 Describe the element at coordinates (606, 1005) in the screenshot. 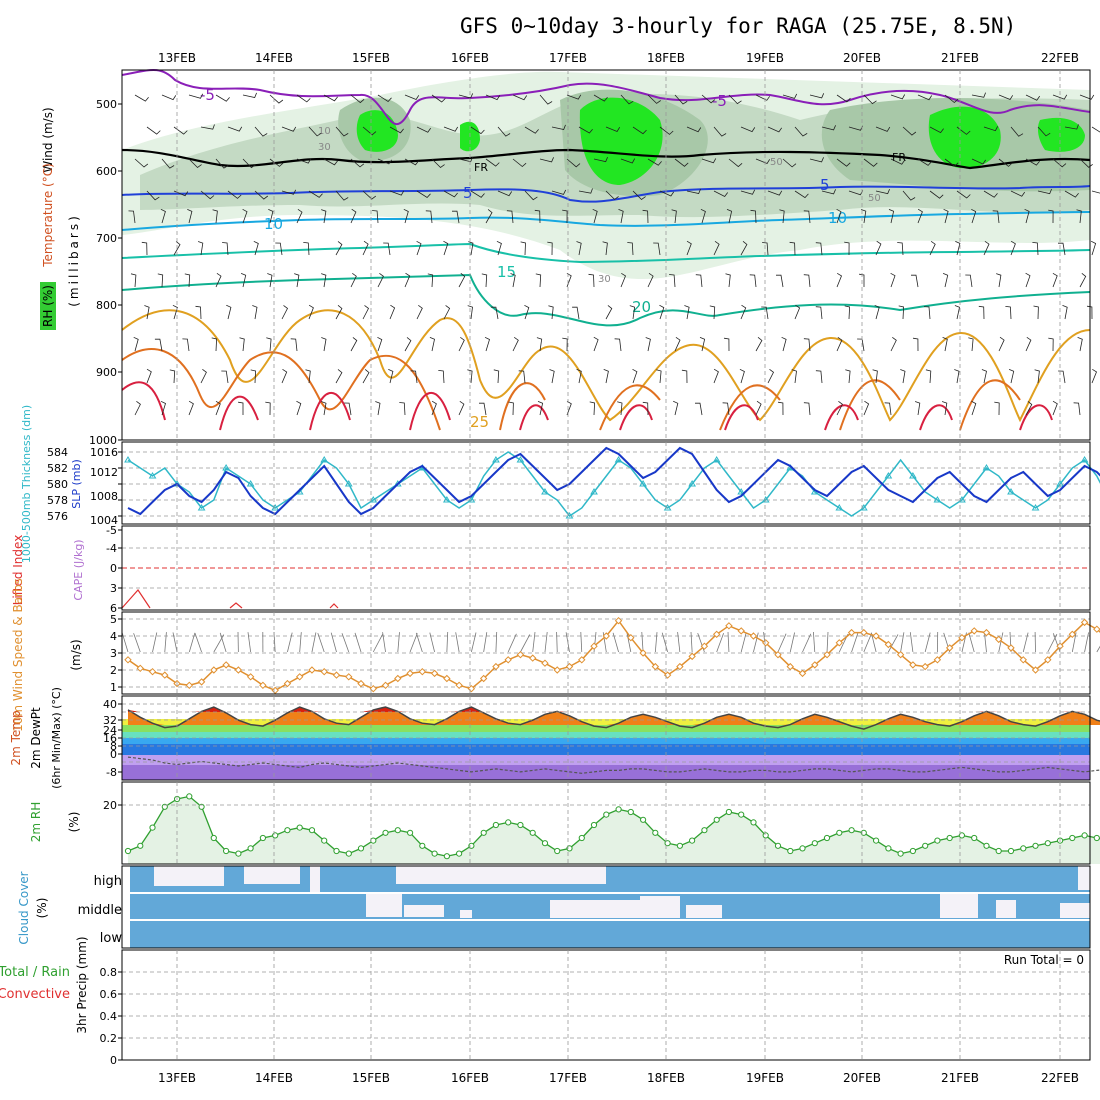

I see `precip-grid` at that location.